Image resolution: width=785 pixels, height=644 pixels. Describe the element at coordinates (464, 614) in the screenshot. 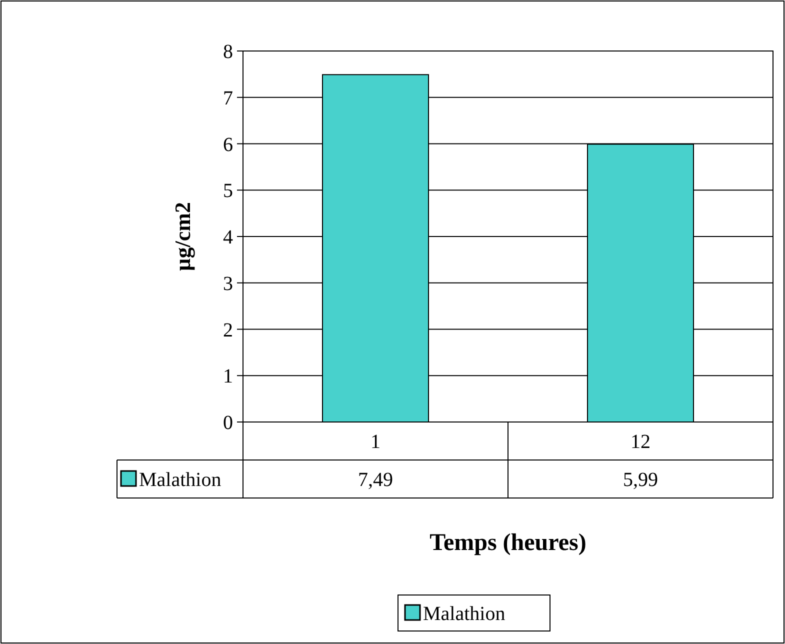

I see `text: Malathion` at that location.